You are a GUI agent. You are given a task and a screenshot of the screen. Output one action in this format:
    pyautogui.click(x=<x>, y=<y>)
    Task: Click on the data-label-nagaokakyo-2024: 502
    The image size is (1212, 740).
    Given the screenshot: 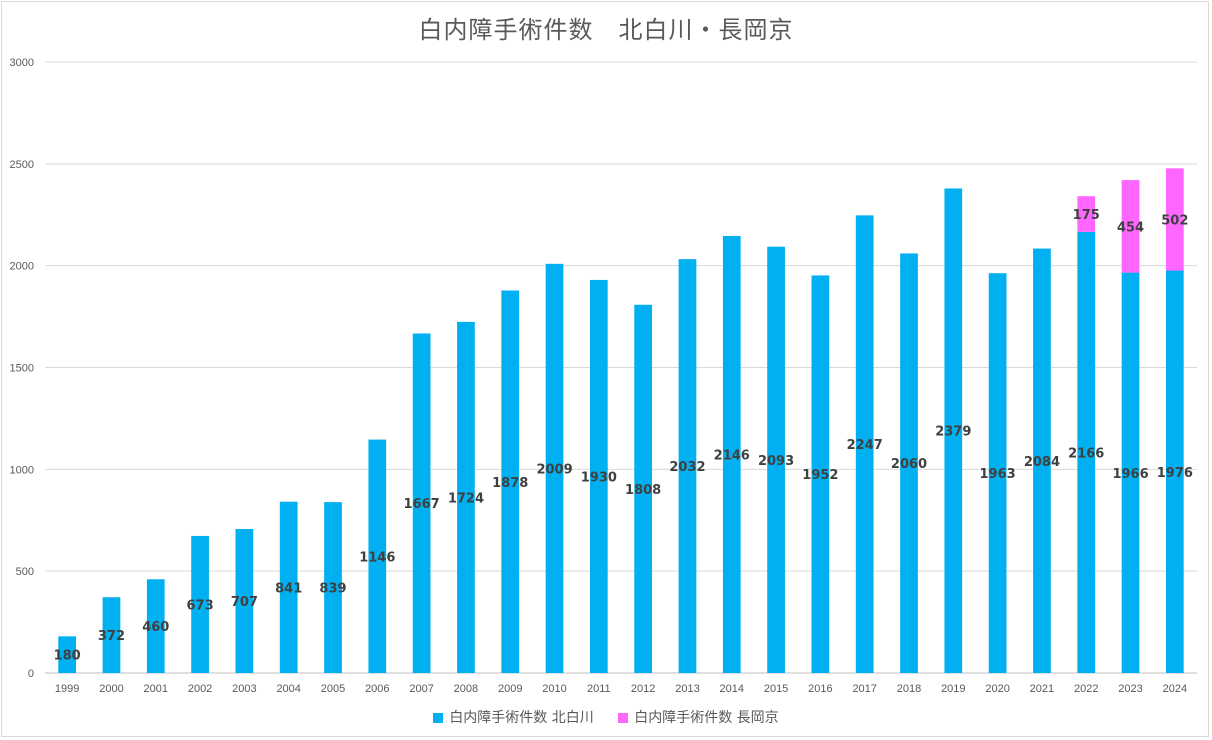 What is the action you would take?
    pyautogui.click(x=1174, y=220)
    